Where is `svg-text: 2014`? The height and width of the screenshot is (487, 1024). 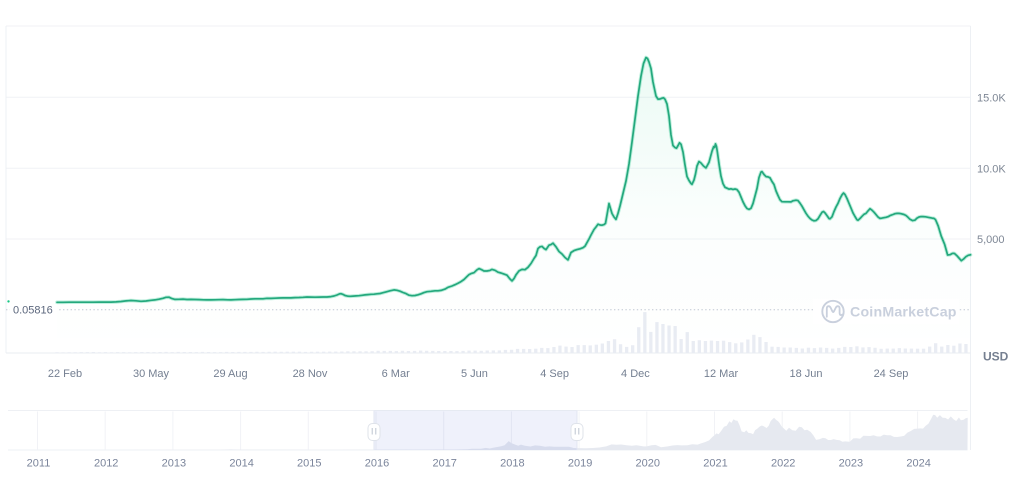
svg-text: 2014 is located at coordinates (241, 464).